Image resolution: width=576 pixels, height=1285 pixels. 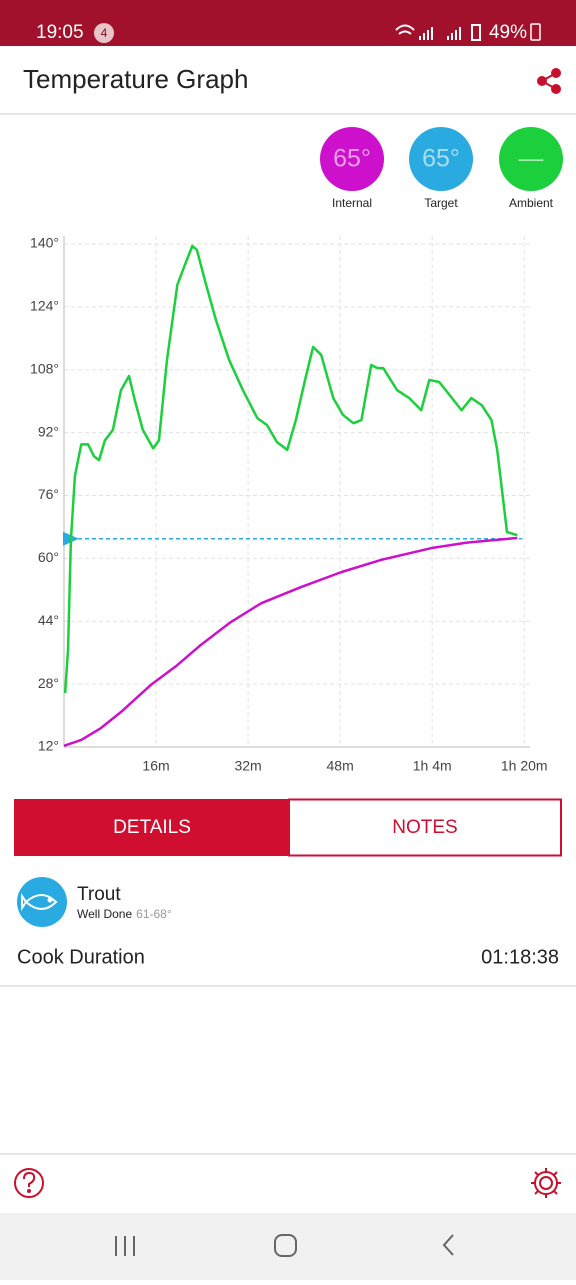 I want to click on legend-label: Ambient, so click(x=531, y=203).